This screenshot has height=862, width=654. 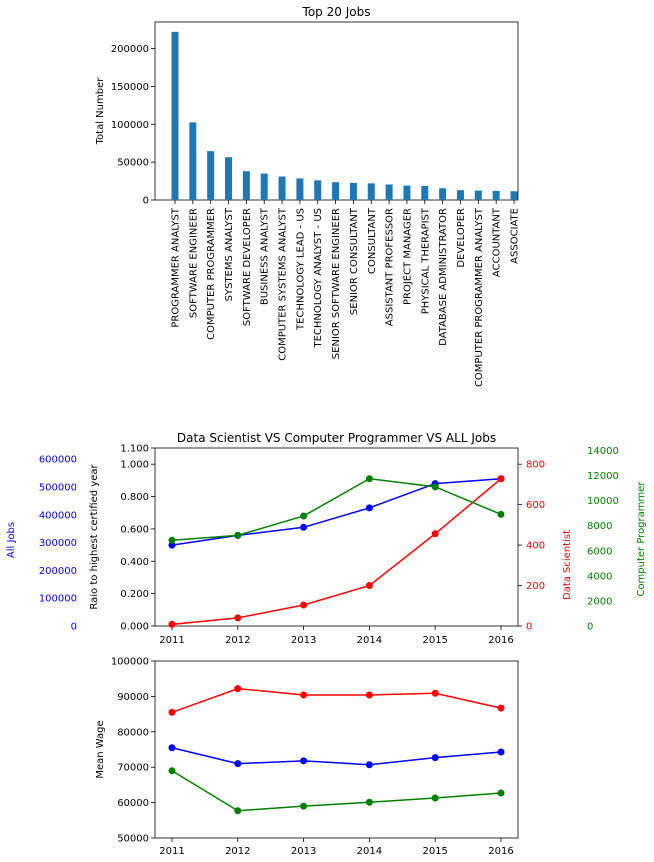 What do you see at coordinates (407, 256) in the screenshot?
I see `bar-x-tick-label: PROJECT MANAGER` at bounding box center [407, 256].